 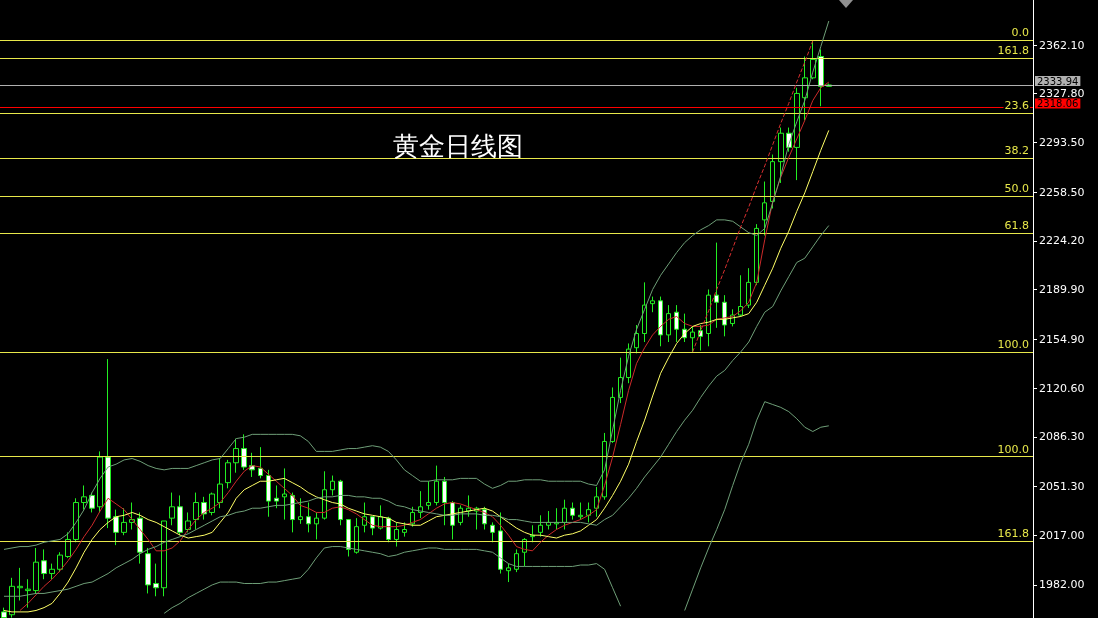 I want to click on annotation: 50.0, so click(x=1016, y=189).